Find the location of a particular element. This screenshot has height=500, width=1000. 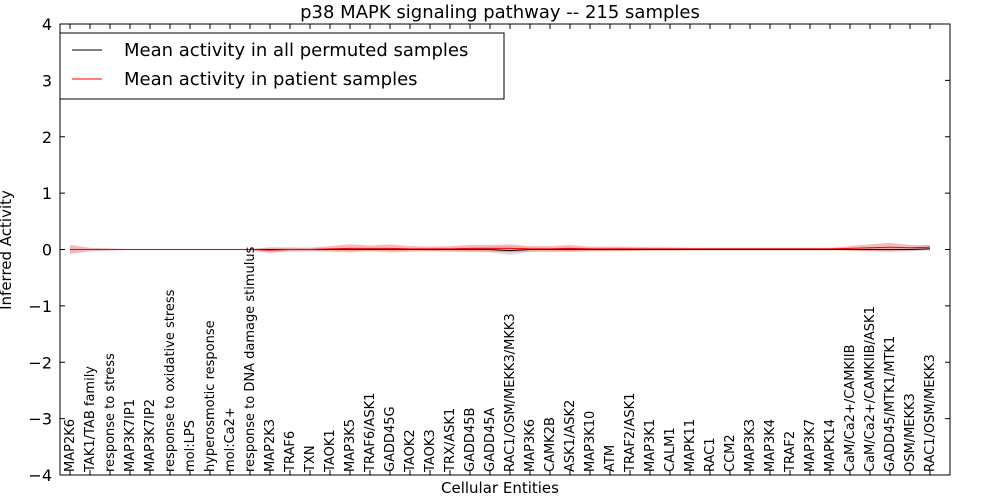

x-tick-label: RAC1/OSM/MEKK3/MKK3 is located at coordinates (510, 392).